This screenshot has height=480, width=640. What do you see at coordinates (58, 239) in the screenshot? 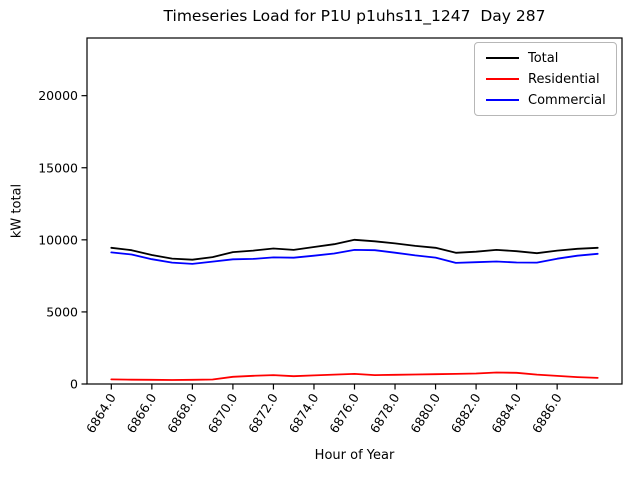
I see `y-tick-label: 10000` at bounding box center [58, 239].